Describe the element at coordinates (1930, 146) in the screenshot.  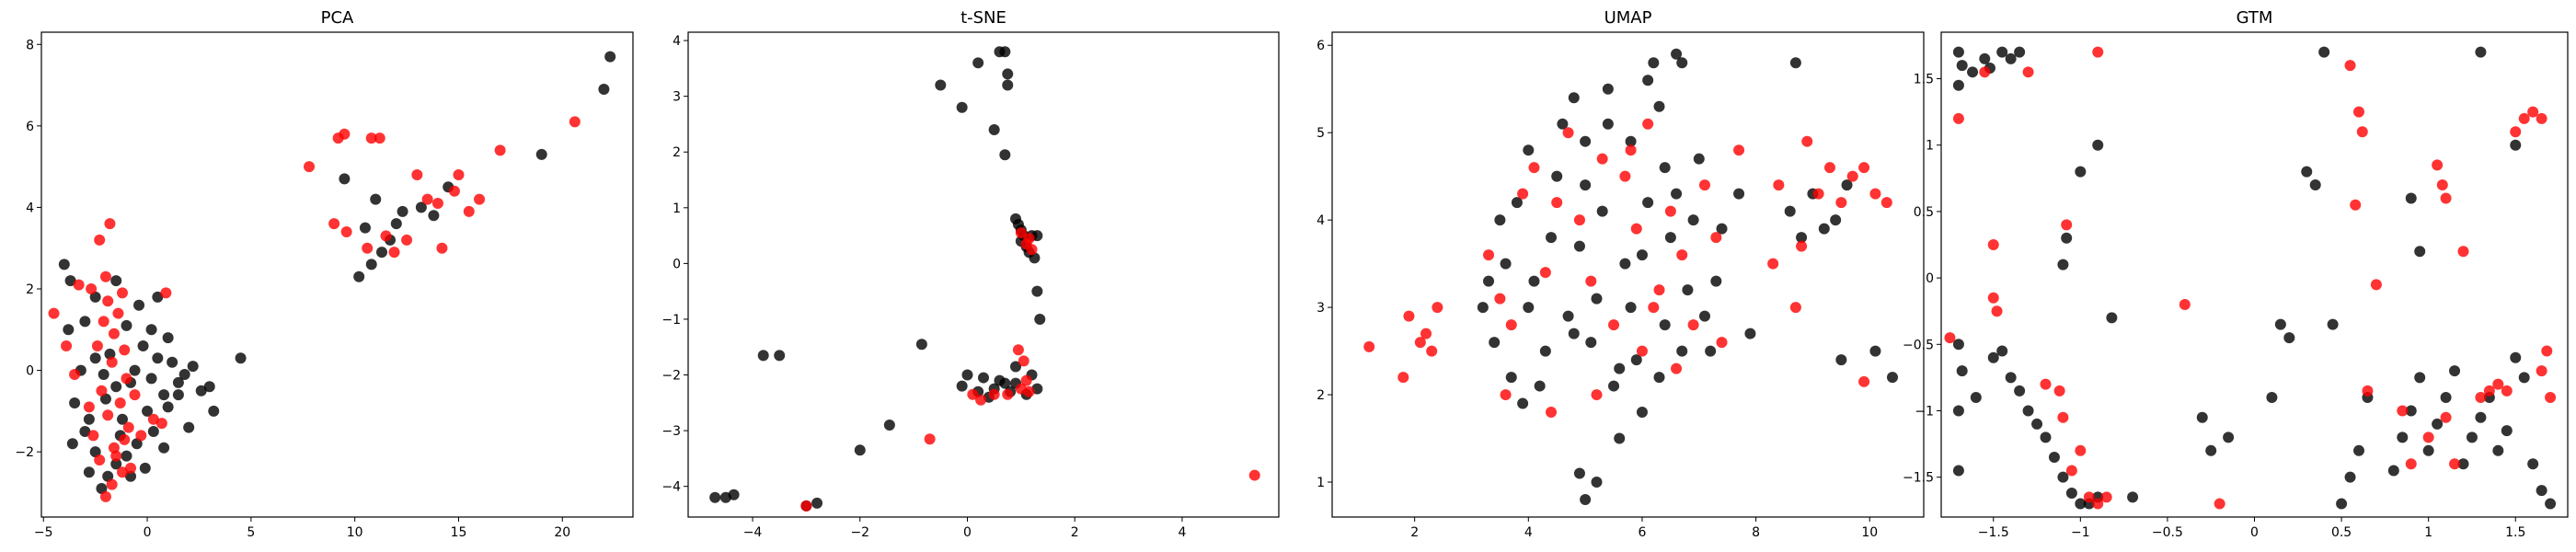
I see `y-tick-label: 1` at that location.